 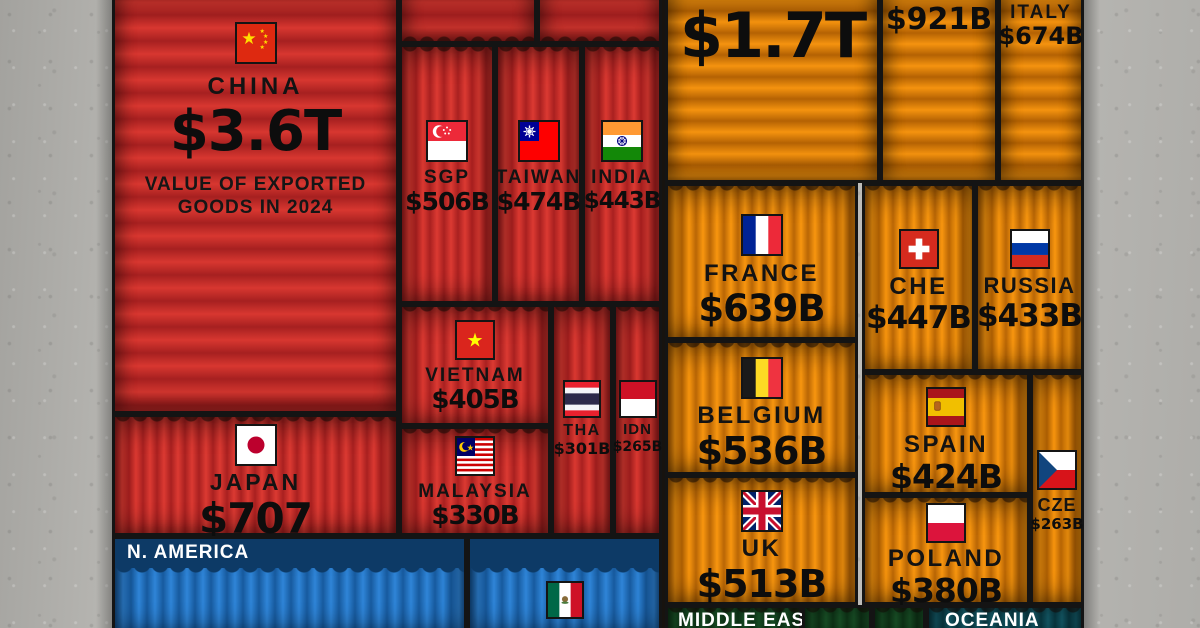 I want to click on country-label-indonesia: IDN, so click(x=637, y=429).